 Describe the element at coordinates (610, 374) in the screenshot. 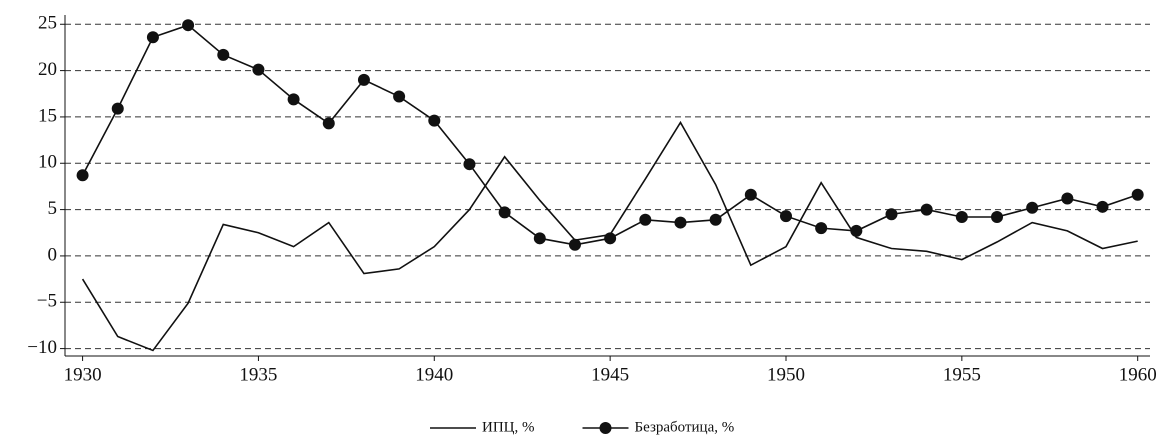

I see `x-tick-label: 1945` at that location.